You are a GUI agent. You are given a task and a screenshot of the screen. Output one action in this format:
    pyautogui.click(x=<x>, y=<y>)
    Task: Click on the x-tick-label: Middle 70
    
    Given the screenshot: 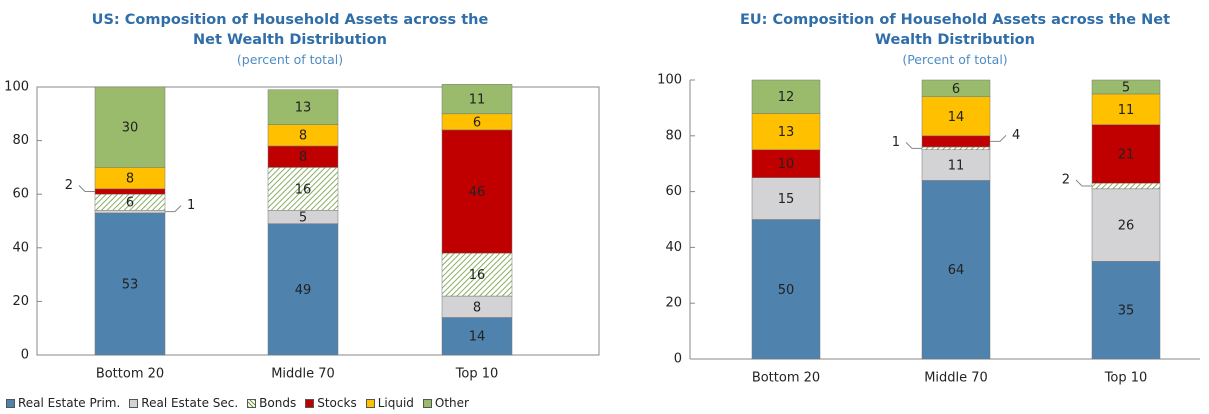 What is the action you would take?
    pyautogui.click(x=303, y=374)
    